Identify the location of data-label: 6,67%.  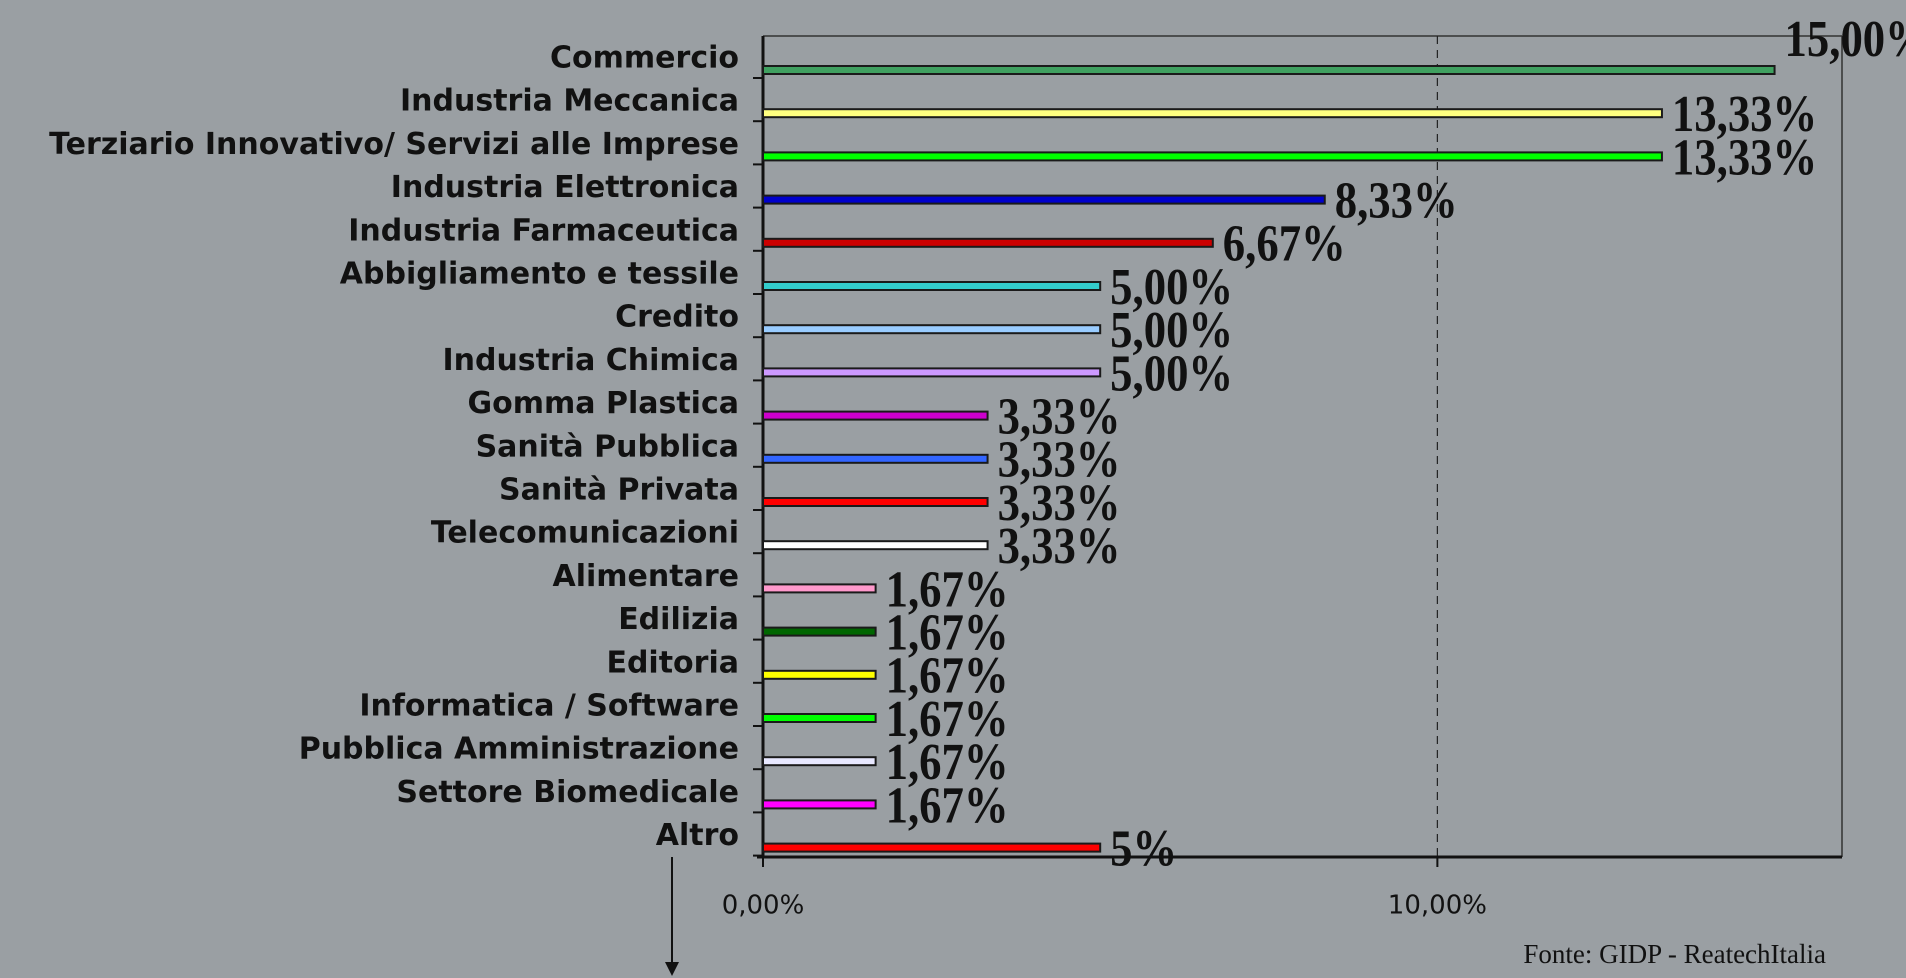
(1284, 244).